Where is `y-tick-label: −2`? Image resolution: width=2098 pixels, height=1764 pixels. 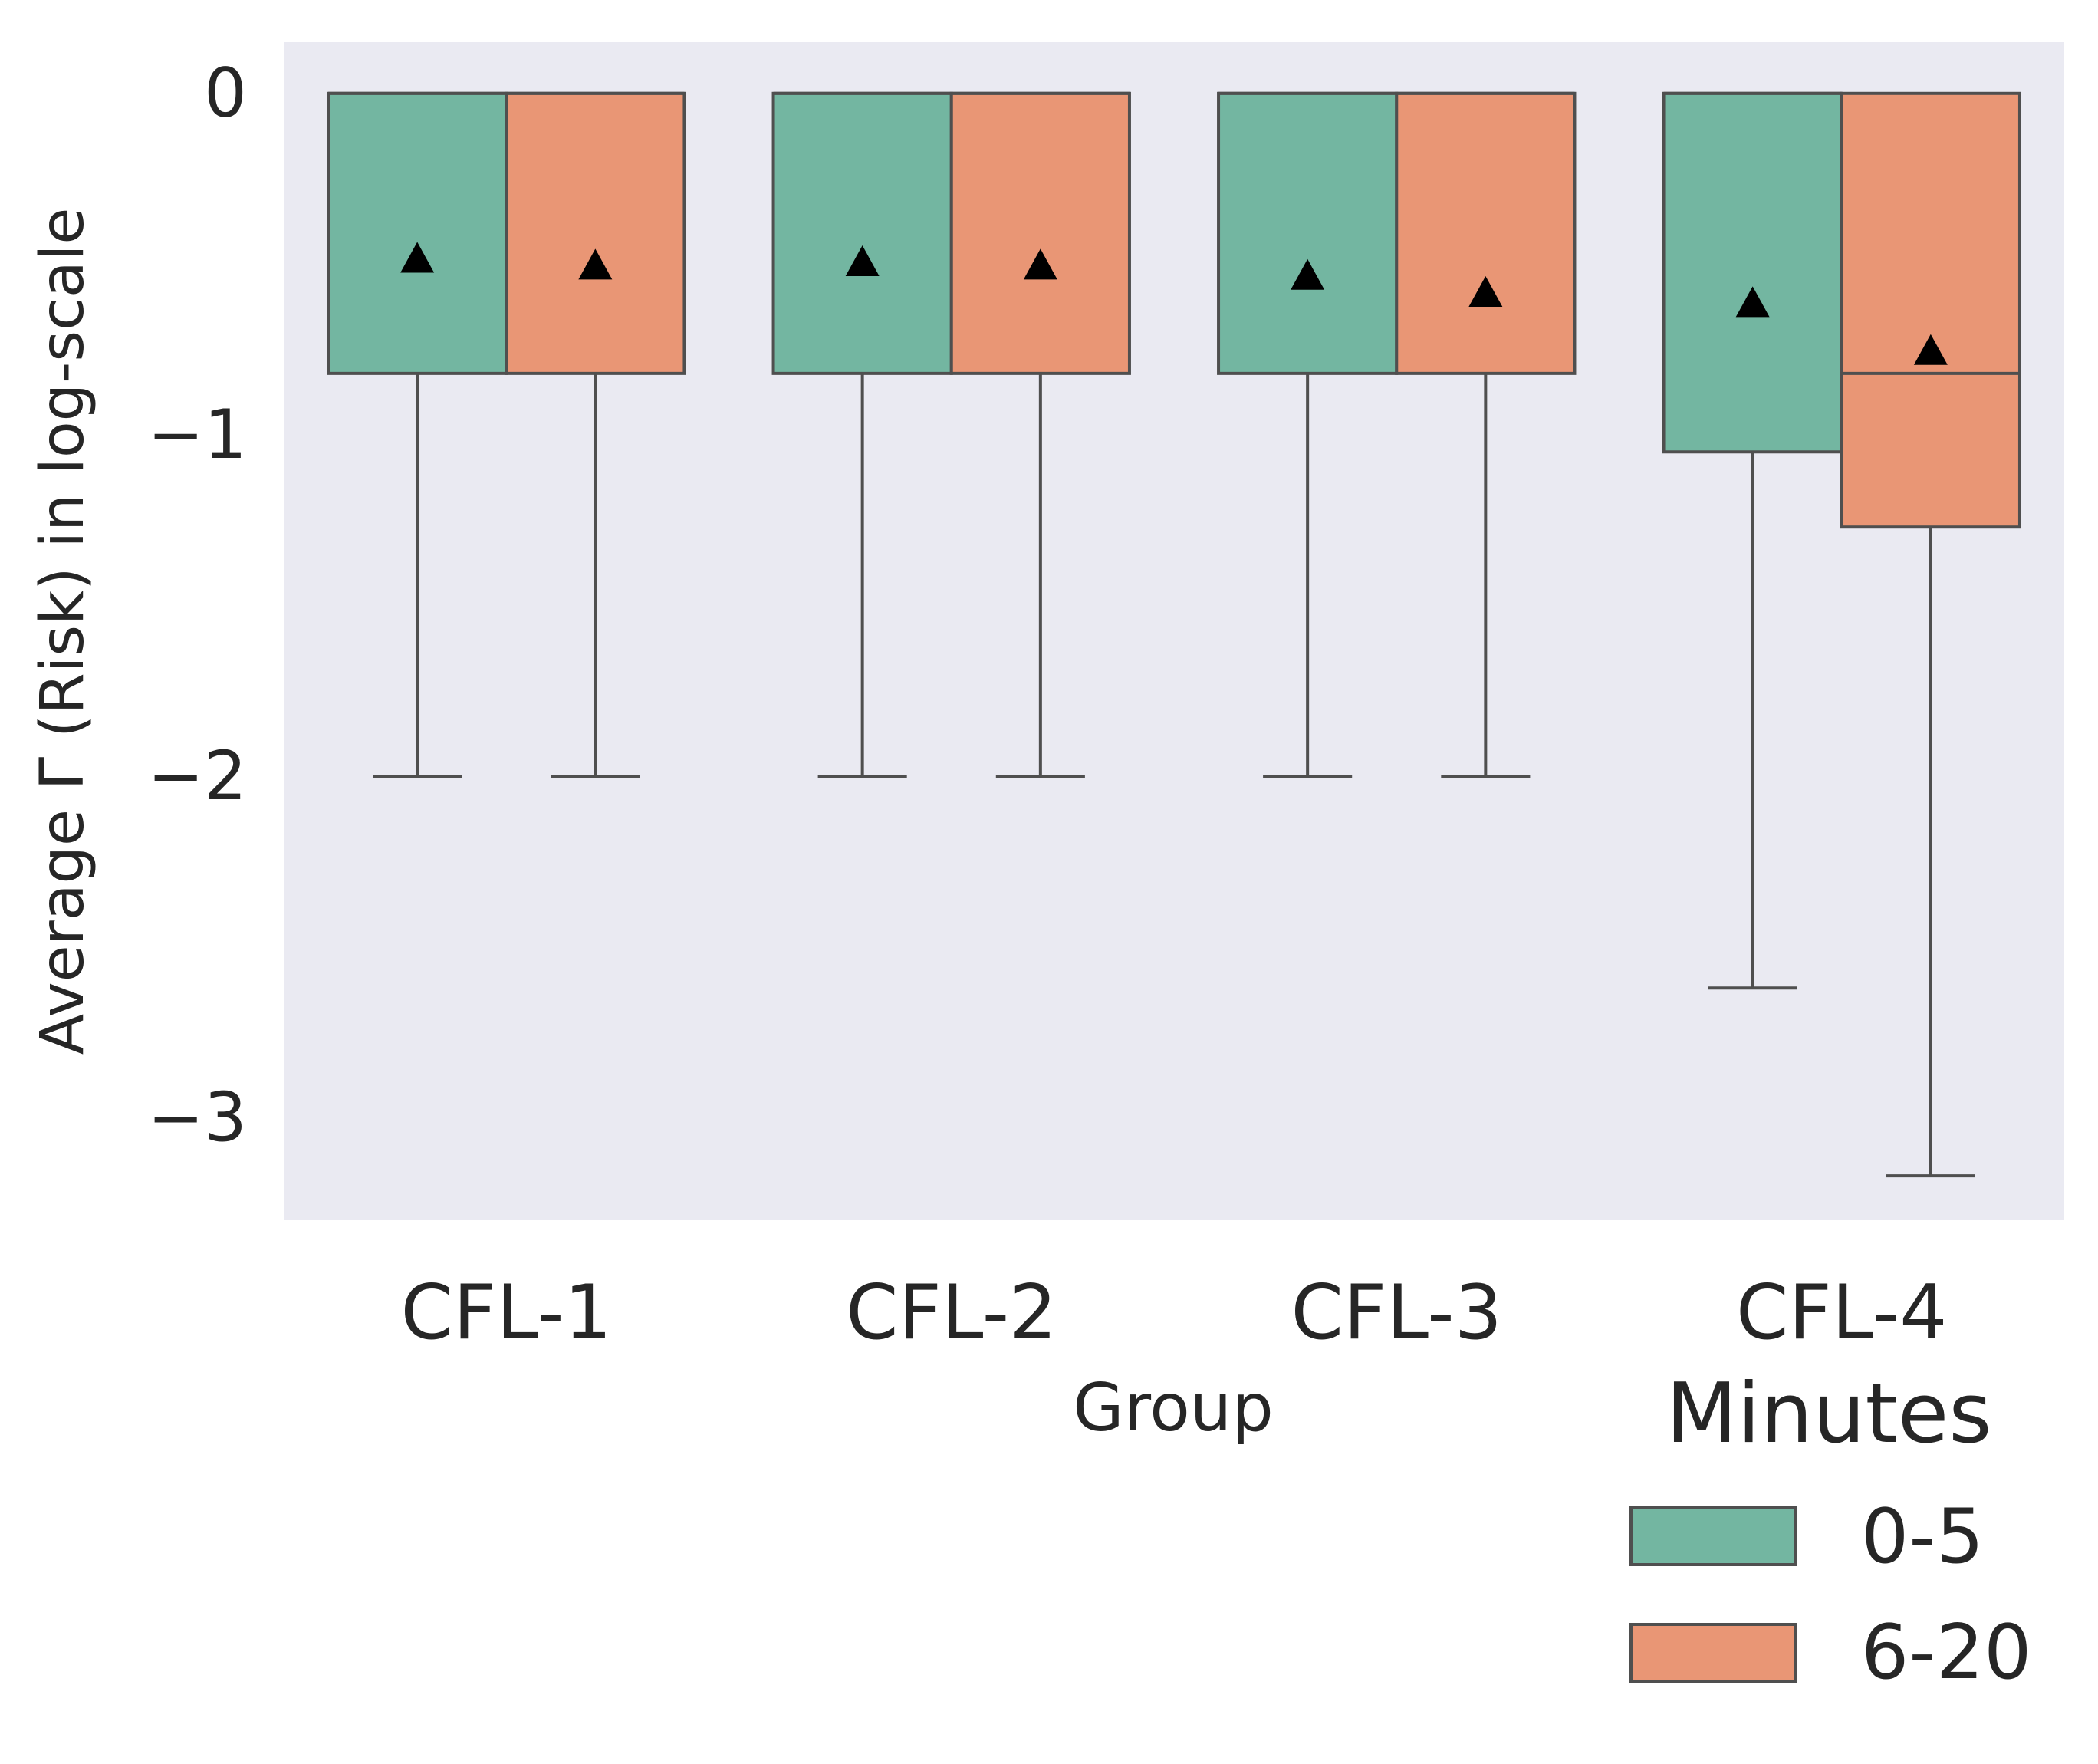
y-tick-label: −2 is located at coordinates (197, 775).